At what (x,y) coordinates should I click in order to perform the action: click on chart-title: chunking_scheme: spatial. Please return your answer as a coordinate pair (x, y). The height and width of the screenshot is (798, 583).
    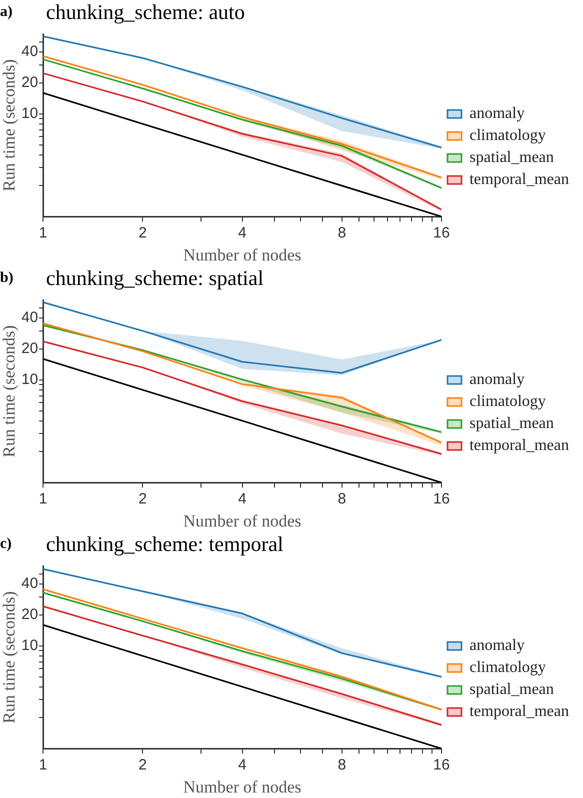
    Looking at the image, I should click on (155, 278).